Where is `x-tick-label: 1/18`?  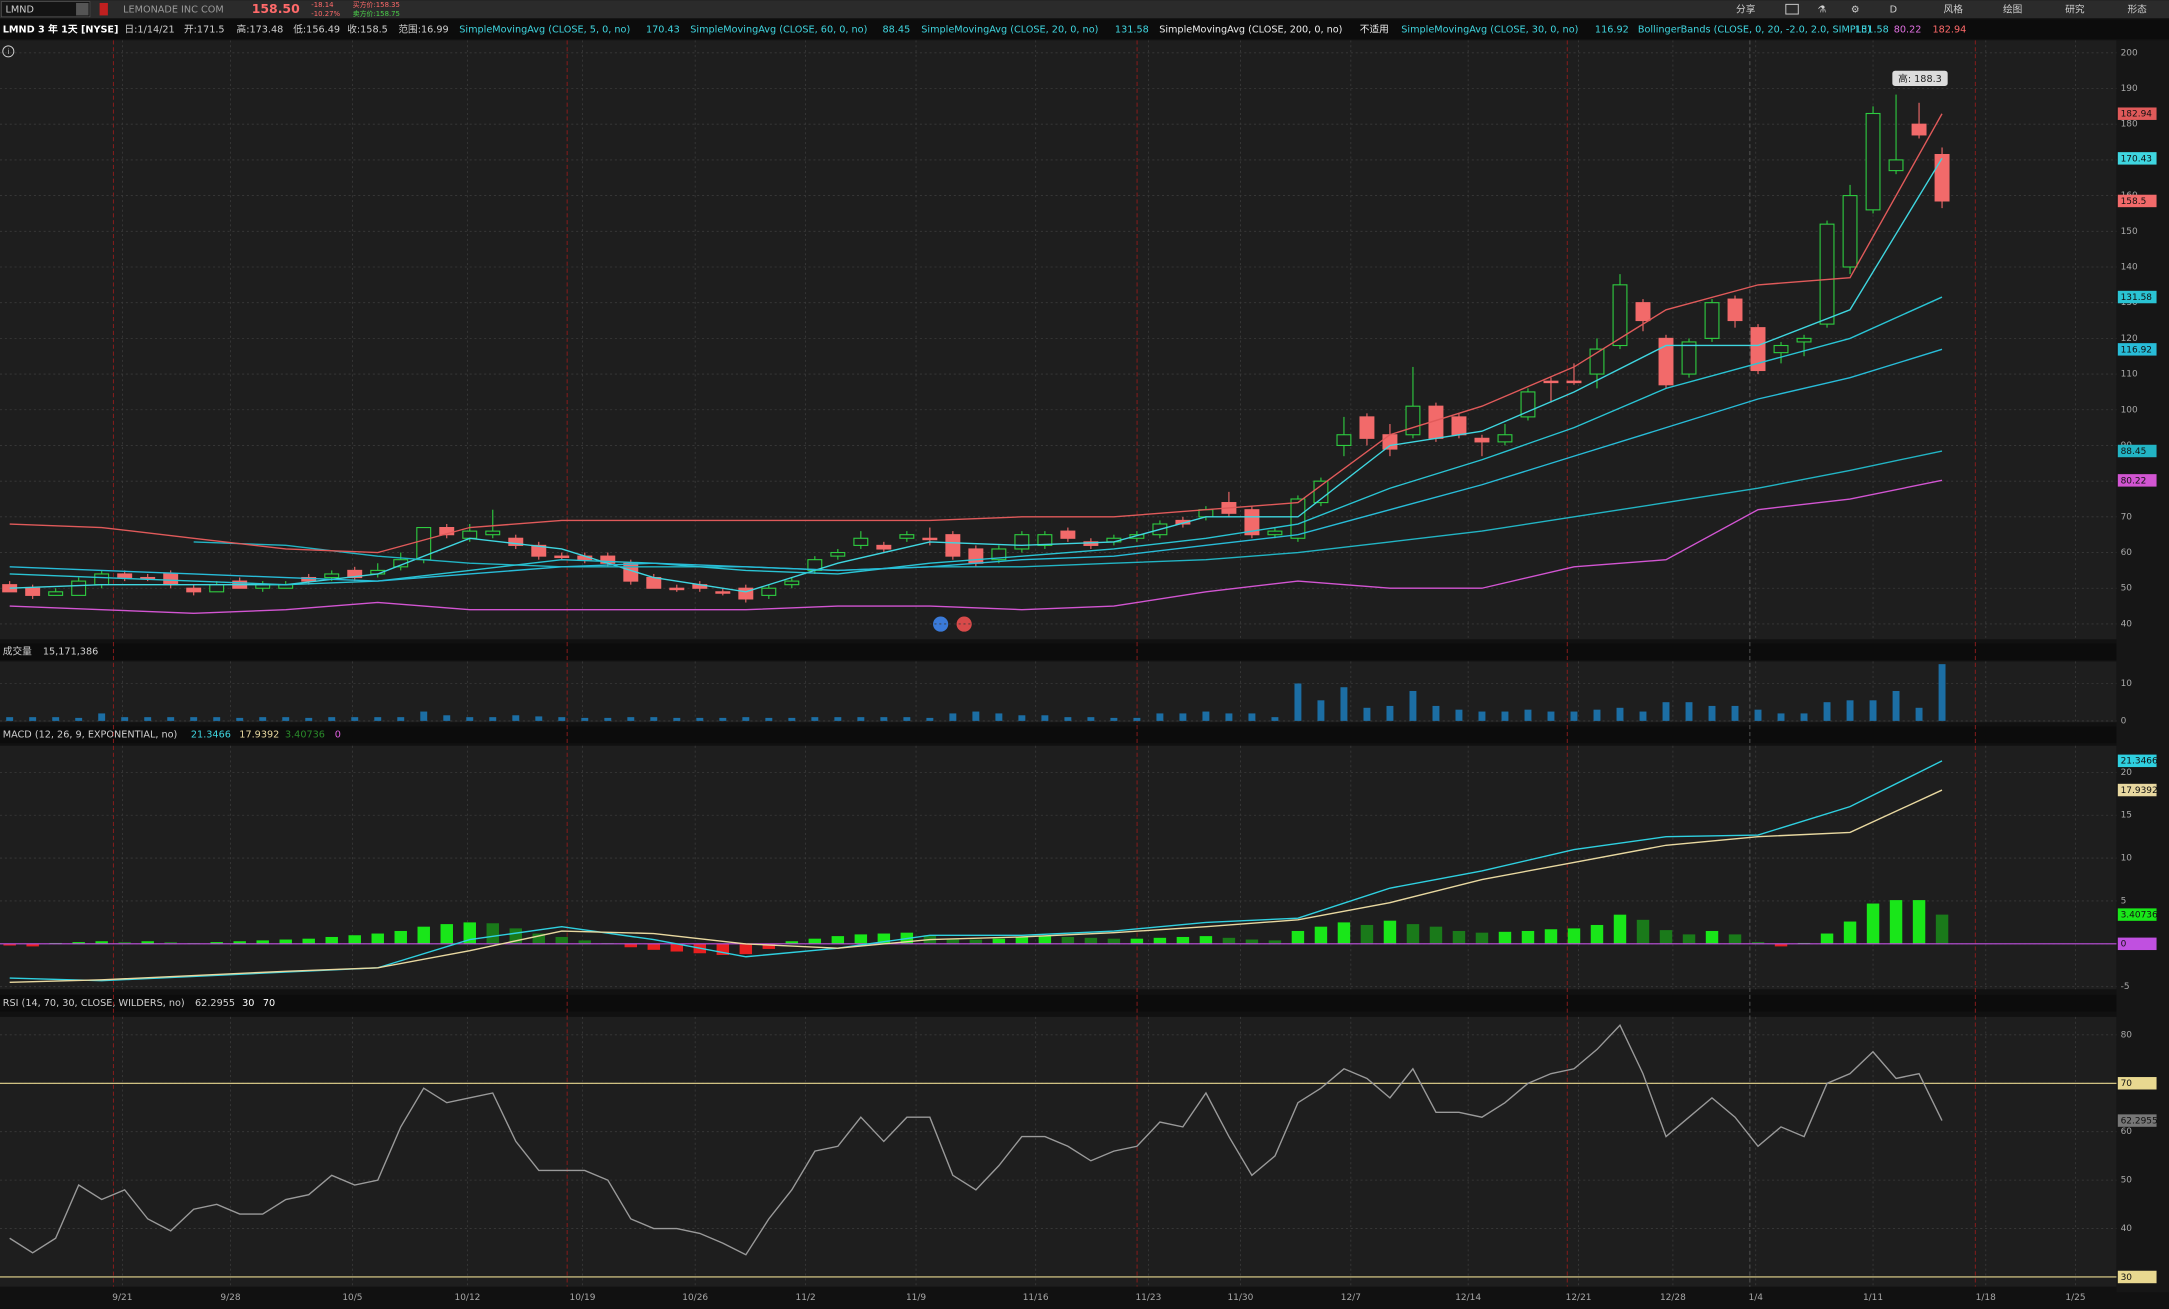 x-tick-label: 1/18 is located at coordinates (1986, 1298).